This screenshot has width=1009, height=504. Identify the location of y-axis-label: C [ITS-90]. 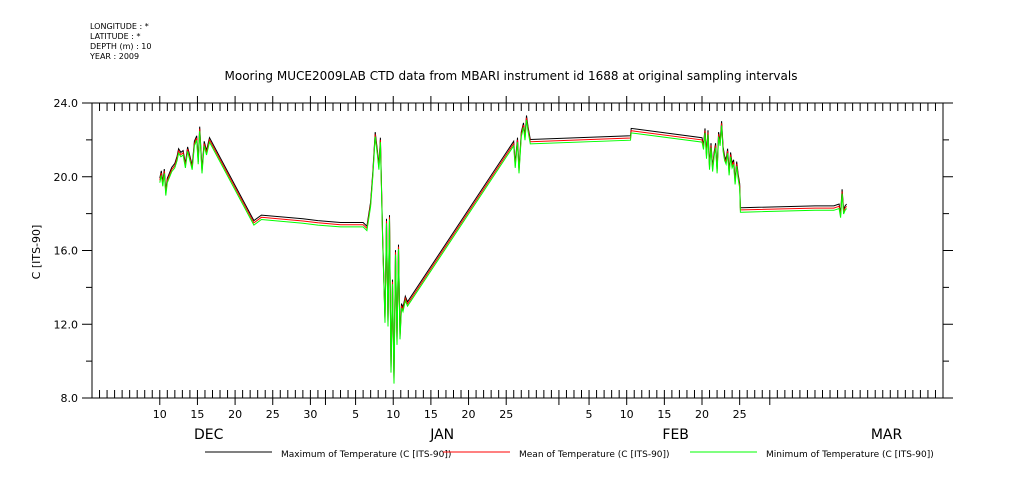
(36, 252).